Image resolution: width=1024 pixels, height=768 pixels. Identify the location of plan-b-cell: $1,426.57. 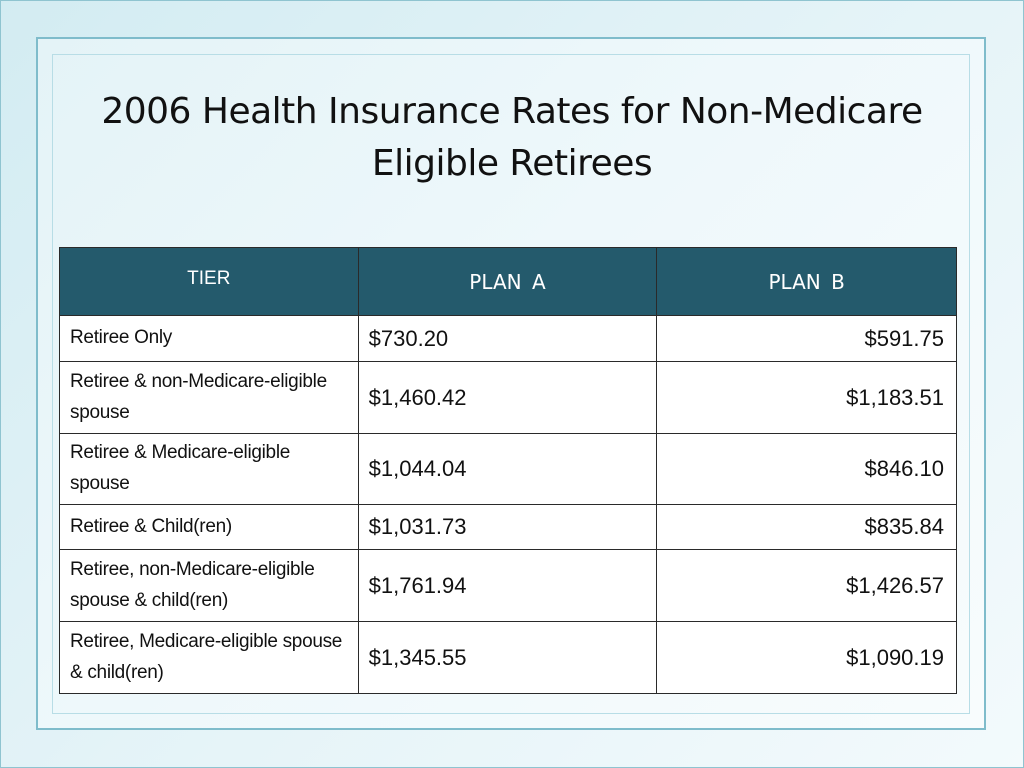
(806, 585).